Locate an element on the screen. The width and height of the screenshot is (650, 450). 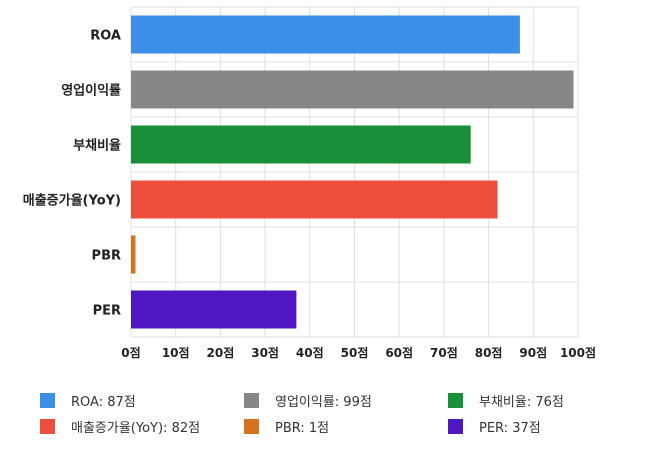
x-tick-label: 100점 is located at coordinates (578, 352).